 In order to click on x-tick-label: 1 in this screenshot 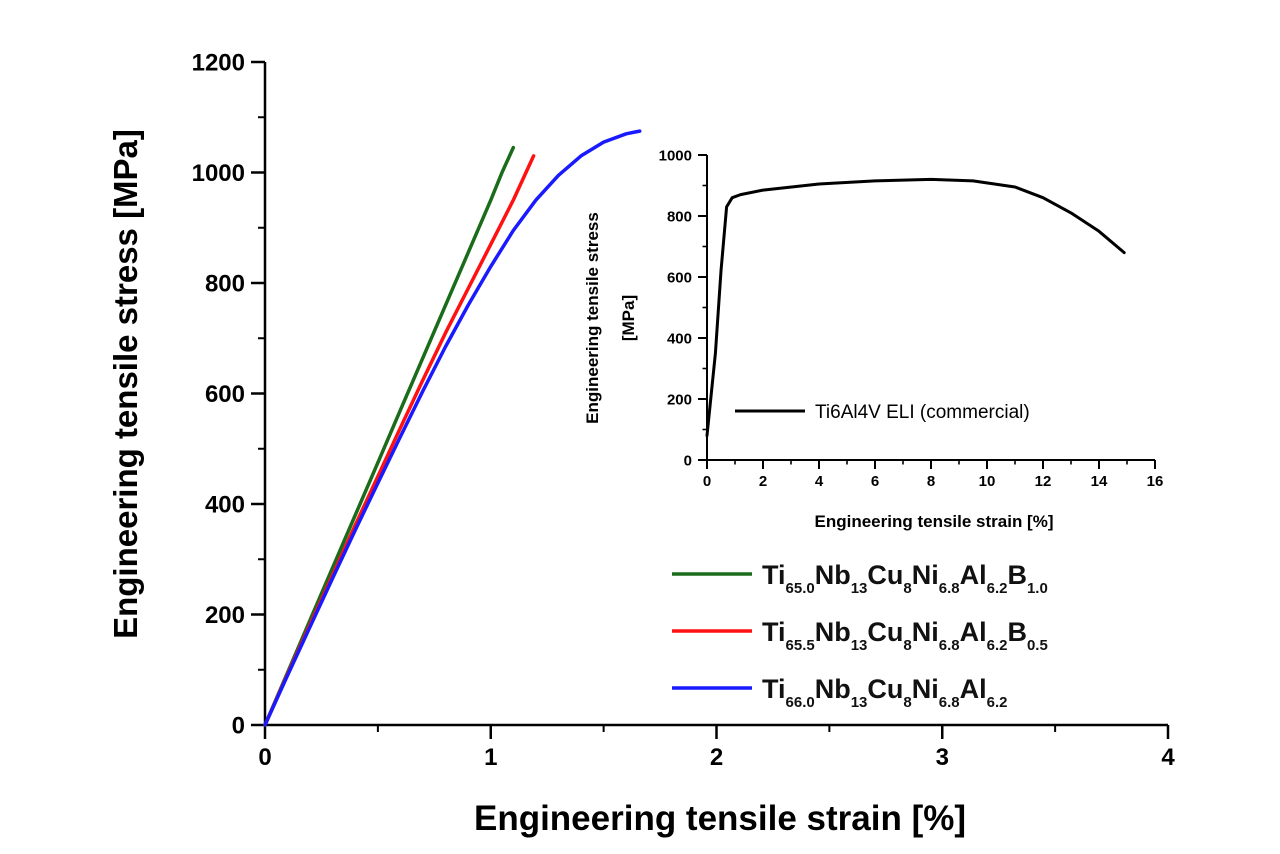, I will do `click(490, 757)`.